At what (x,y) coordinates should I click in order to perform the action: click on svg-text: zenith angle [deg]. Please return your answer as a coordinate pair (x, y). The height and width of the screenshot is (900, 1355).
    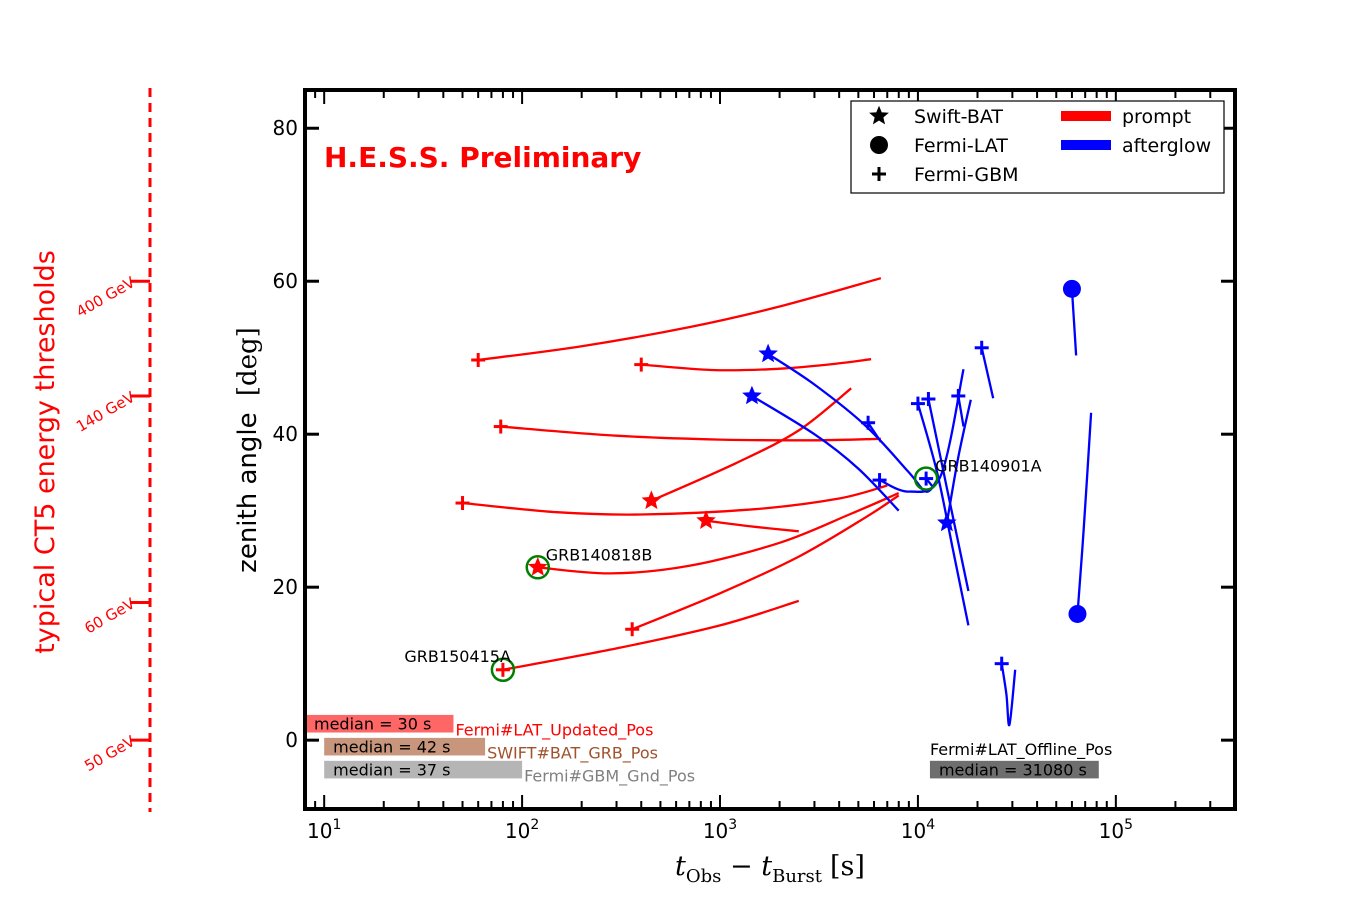
    Looking at the image, I should click on (248, 450).